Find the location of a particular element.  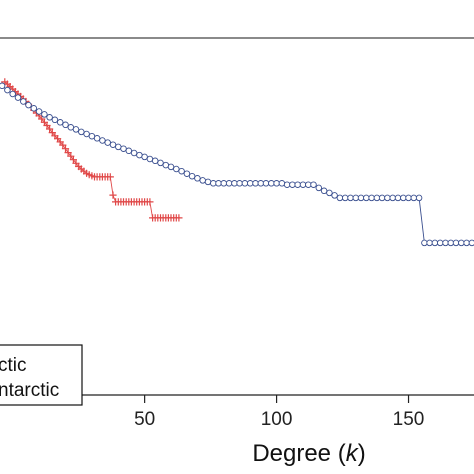

x-axis-label: Degree (k) is located at coordinates (308, 453).